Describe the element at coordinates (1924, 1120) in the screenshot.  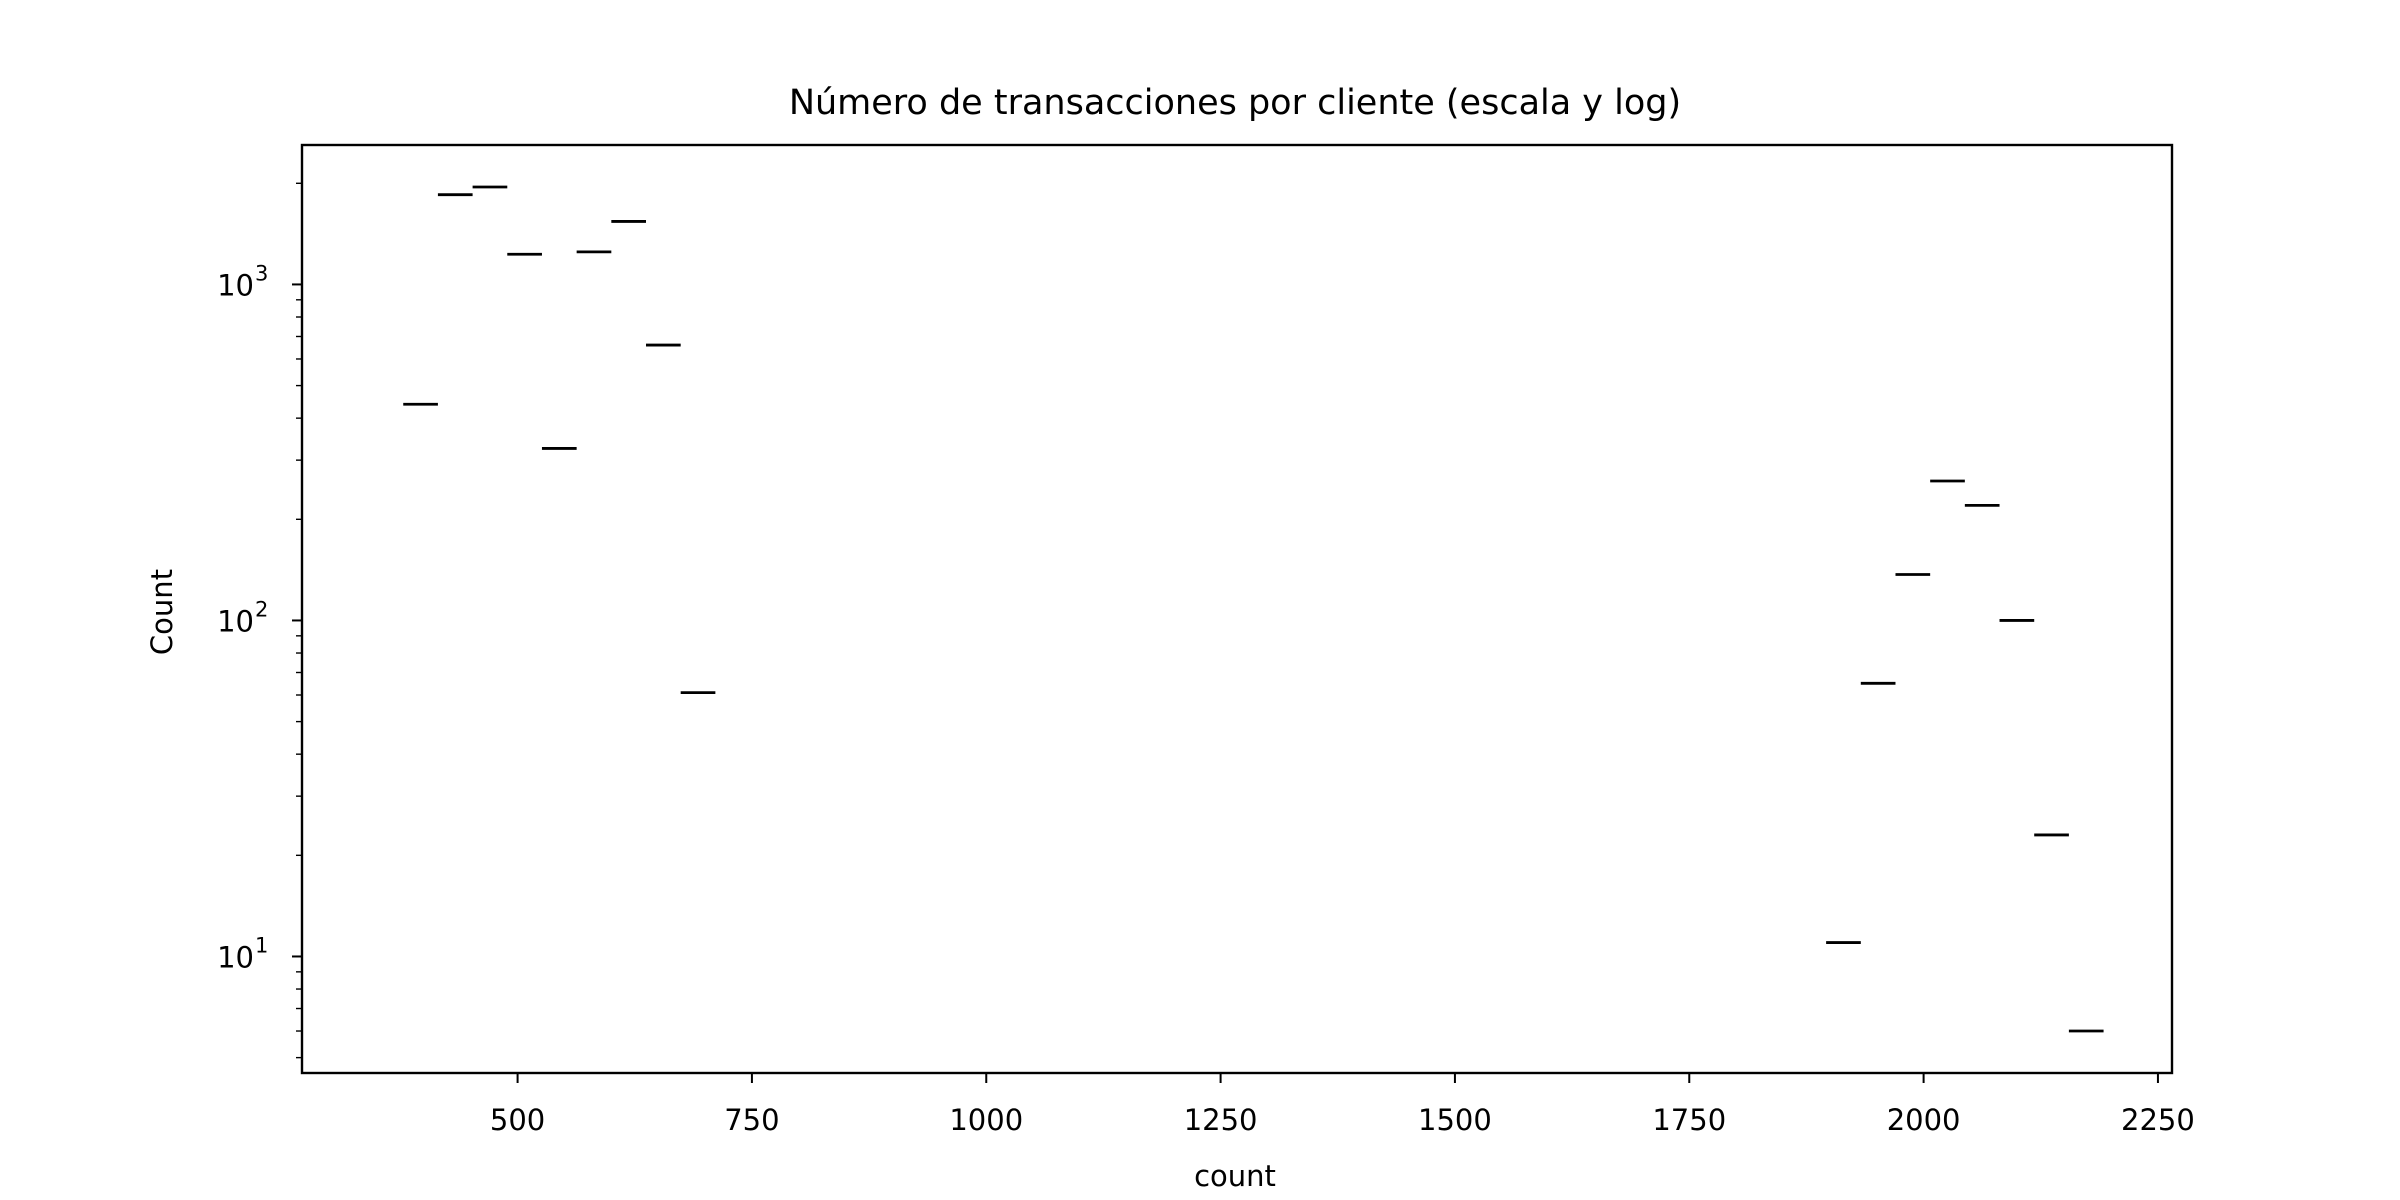
I see `x-tick-label-6: 2000` at that location.